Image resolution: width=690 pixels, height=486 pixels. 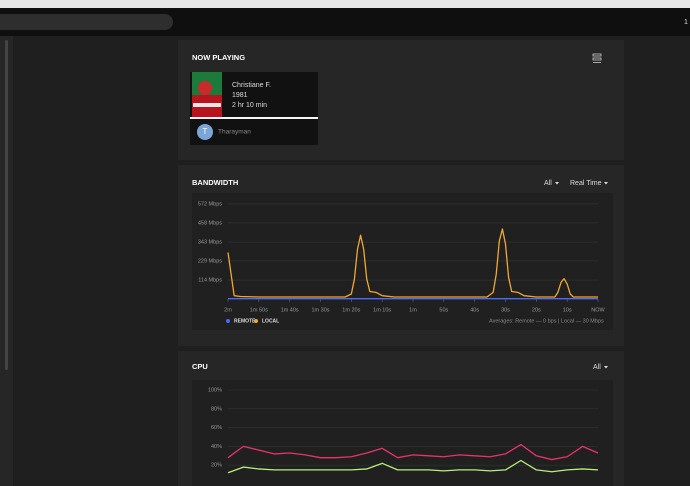 What do you see at coordinates (598, 310) in the screenshot?
I see `x-tick-label: NOW` at bounding box center [598, 310].